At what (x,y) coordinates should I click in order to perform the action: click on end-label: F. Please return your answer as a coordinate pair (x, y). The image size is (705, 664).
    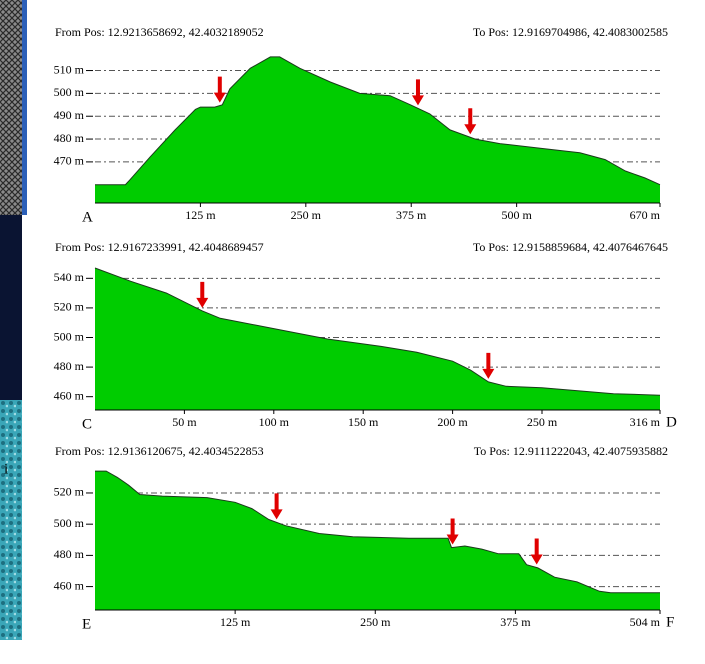
    Looking at the image, I should click on (670, 622).